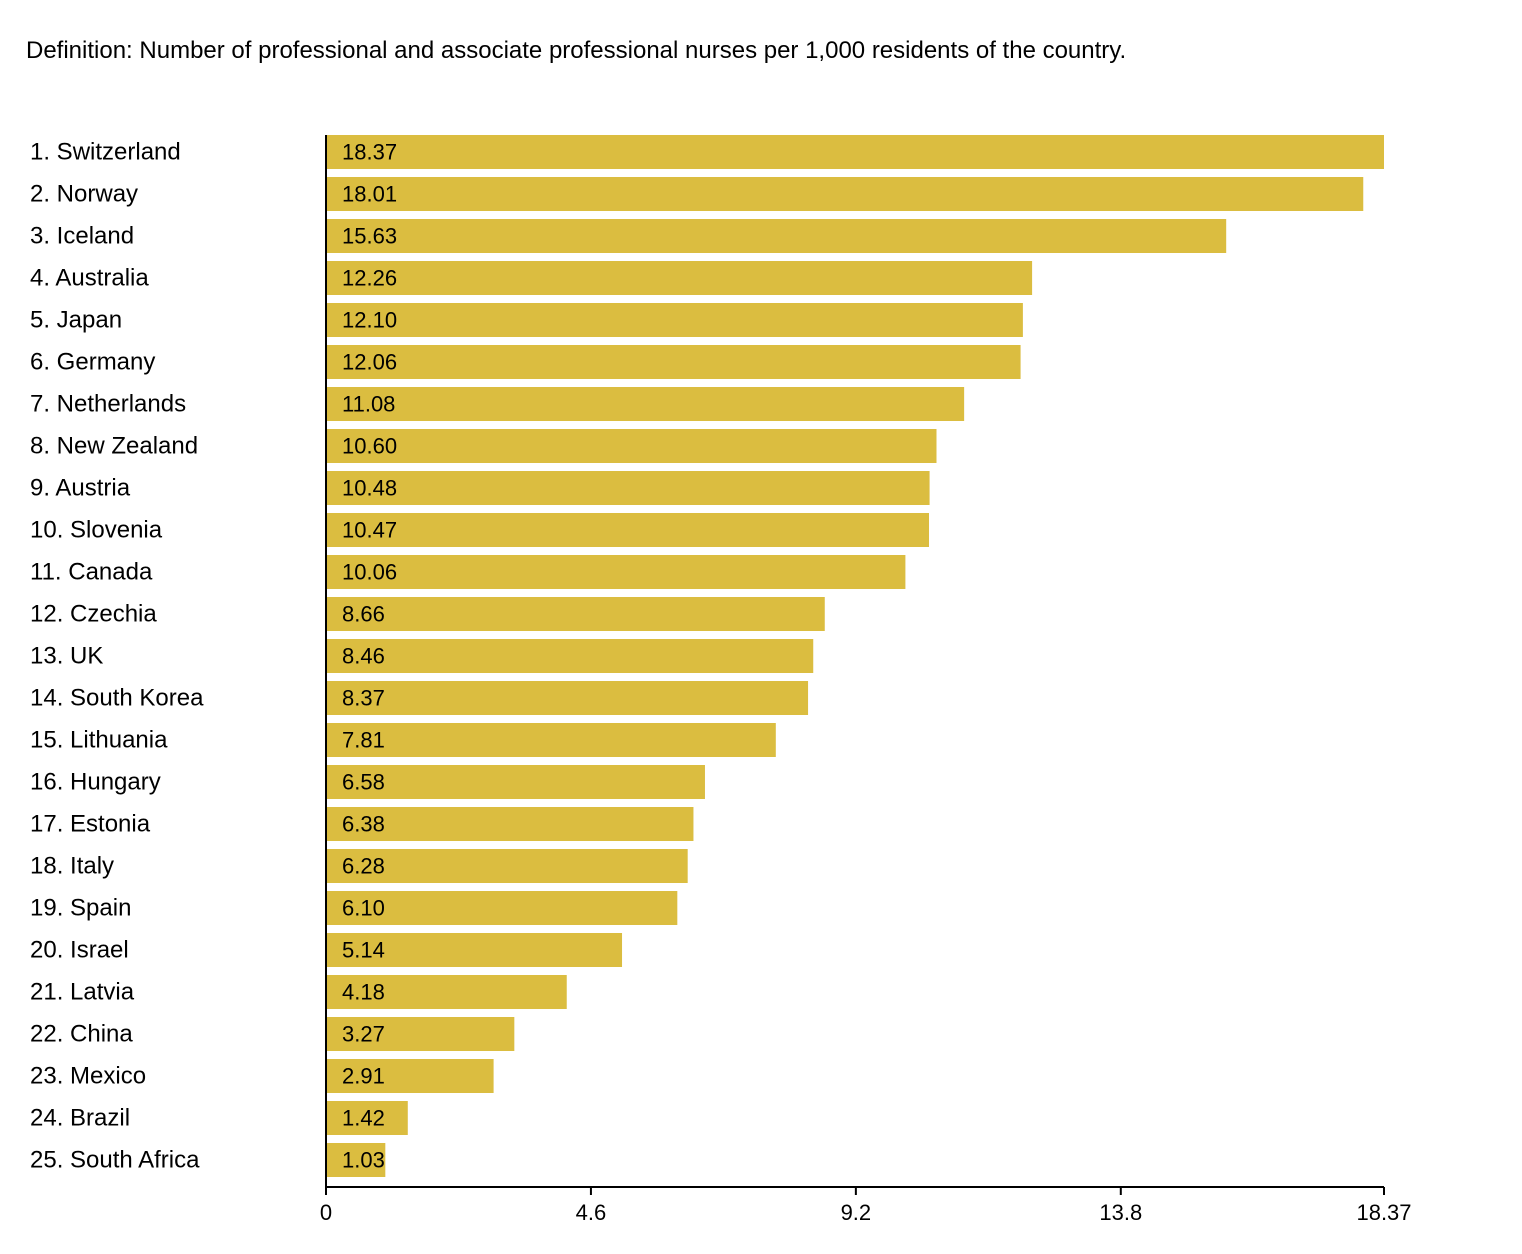 This screenshot has height=1254, width=1522. What do you see at coordinates (369, 236) in the screenshot?
I see `bar-value-label: 15.63` at bounding box center [369, 236].